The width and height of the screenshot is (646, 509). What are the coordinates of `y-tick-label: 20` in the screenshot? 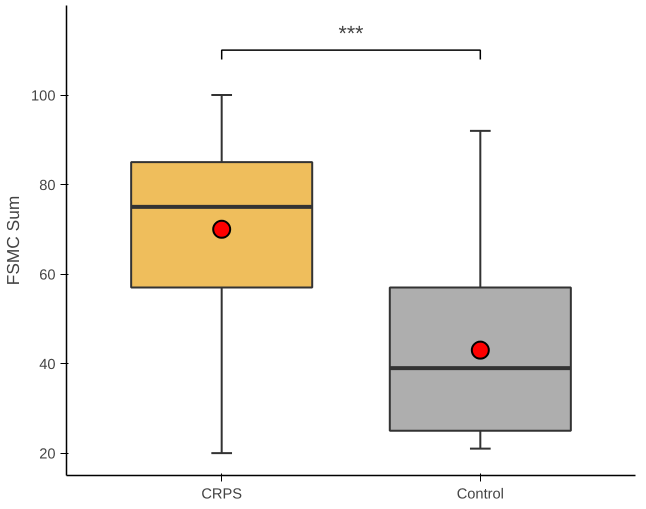 It's located at (47, 454).